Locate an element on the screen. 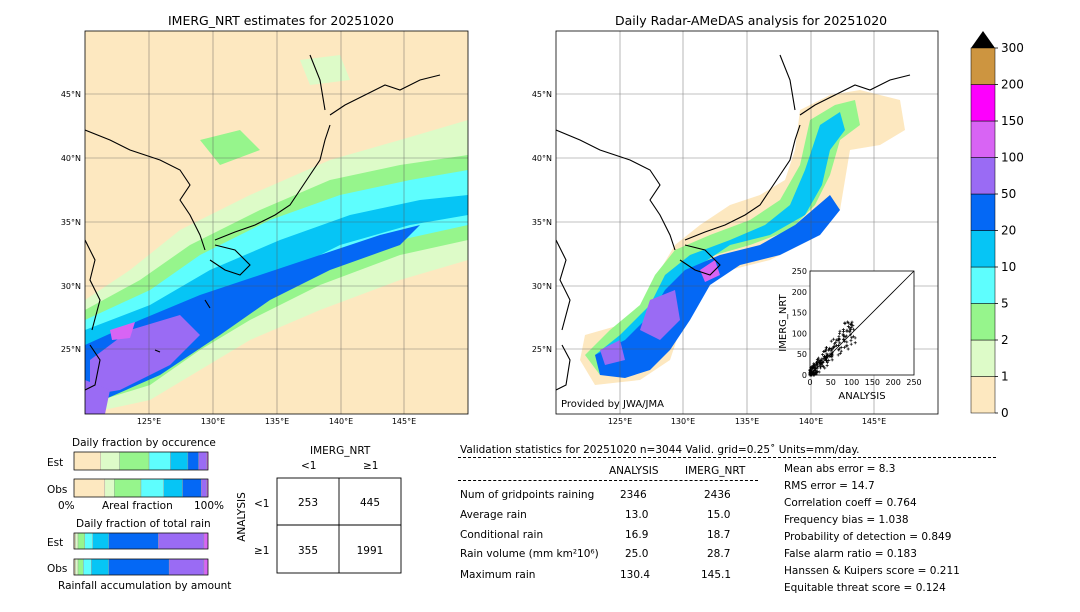 Image resolution: width=1080 pixels, height=612 pixels. occurrence-row-est: Est is located at coordinates (55, 463).